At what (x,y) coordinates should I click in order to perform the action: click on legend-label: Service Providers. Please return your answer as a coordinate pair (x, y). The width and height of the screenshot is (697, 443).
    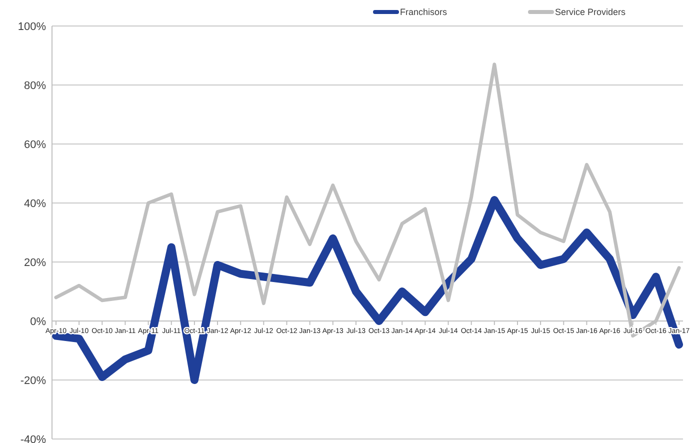
    Looking at the image, I should click on (590, 12).